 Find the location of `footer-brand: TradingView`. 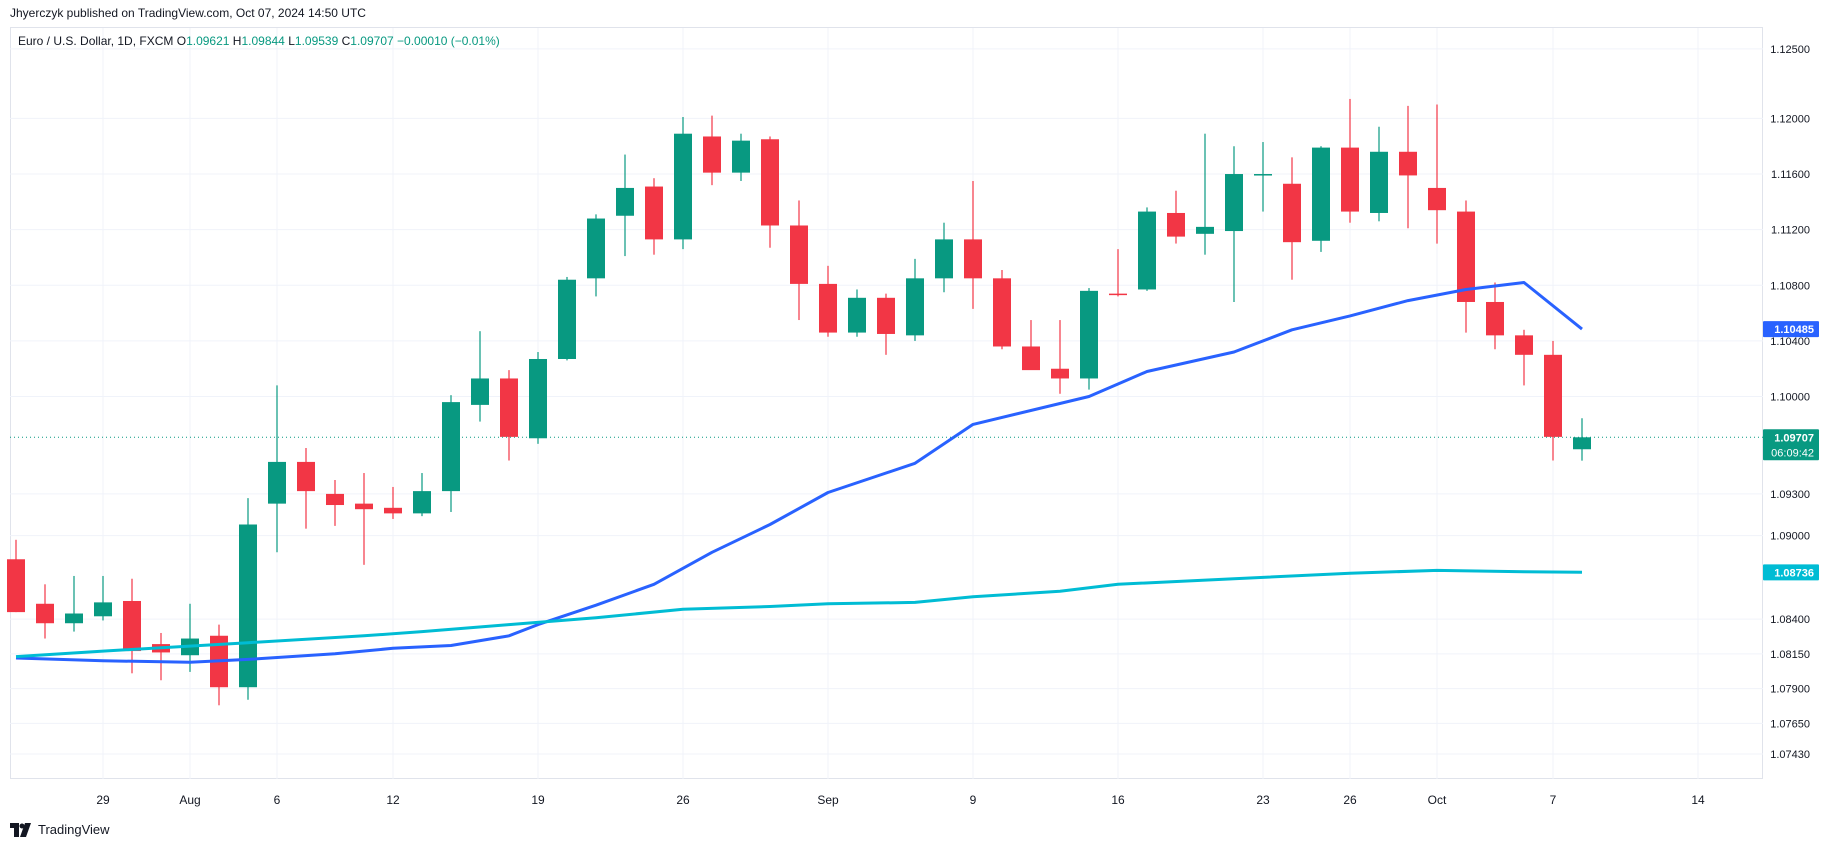

footer-brand: TradingView is located at coordinates (60, 829).